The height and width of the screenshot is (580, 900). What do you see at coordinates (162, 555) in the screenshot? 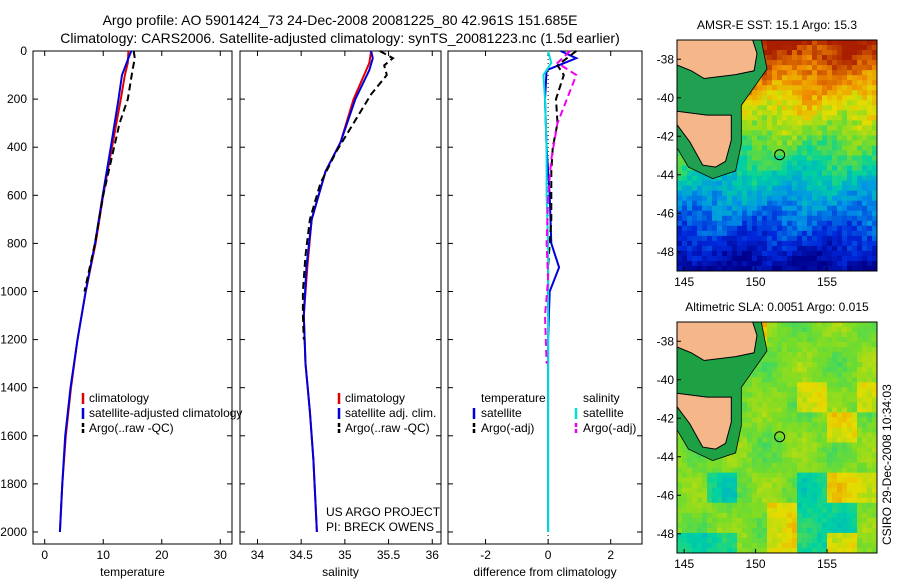
I see `temperature-xtick-label: 20` at bounding box center [162, 555].